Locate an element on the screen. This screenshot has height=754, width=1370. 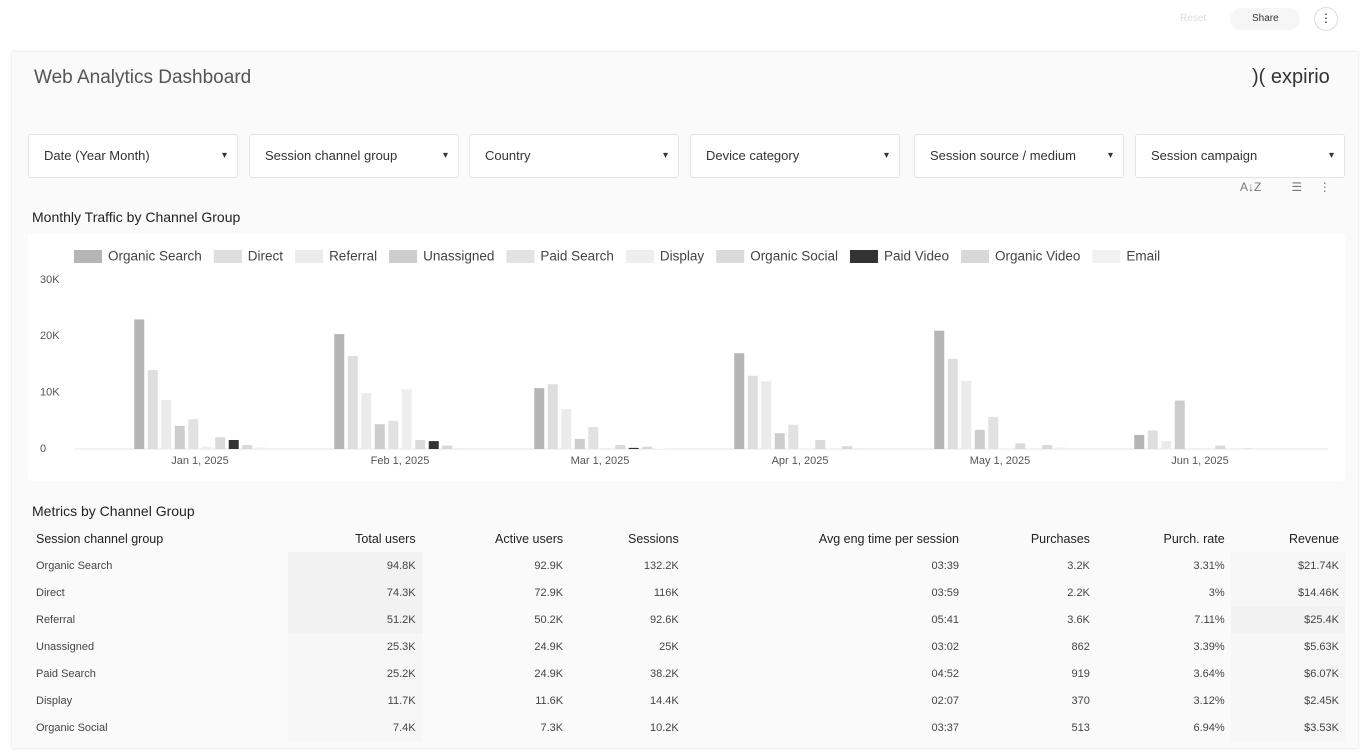
table-cell: 513 is located at coordinates (1080, 727).